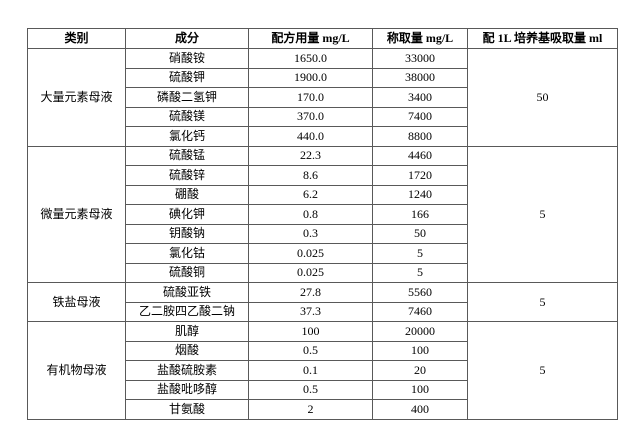  What do you see at coordinates (187, 312) in the screenshot?
I see `component-cell: 乙二胺四乙酸二钠` at bounding box center [187, 312].